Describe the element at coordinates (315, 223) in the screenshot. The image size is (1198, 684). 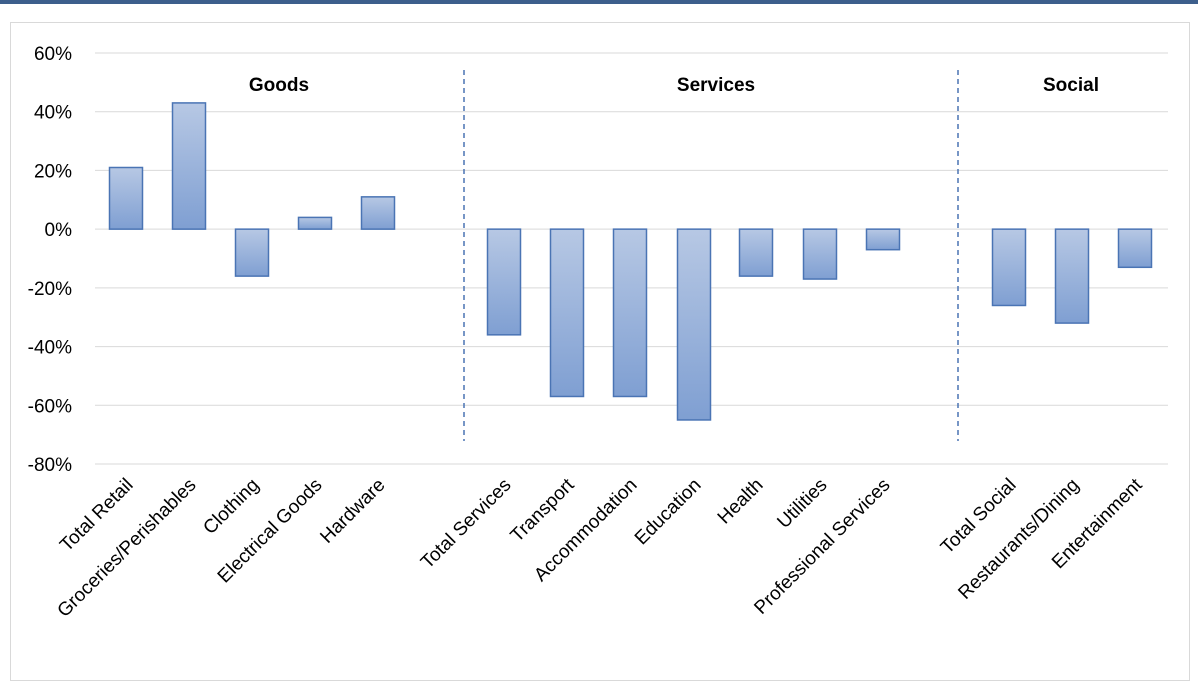
I see `bar-electrical-goods` at that location.